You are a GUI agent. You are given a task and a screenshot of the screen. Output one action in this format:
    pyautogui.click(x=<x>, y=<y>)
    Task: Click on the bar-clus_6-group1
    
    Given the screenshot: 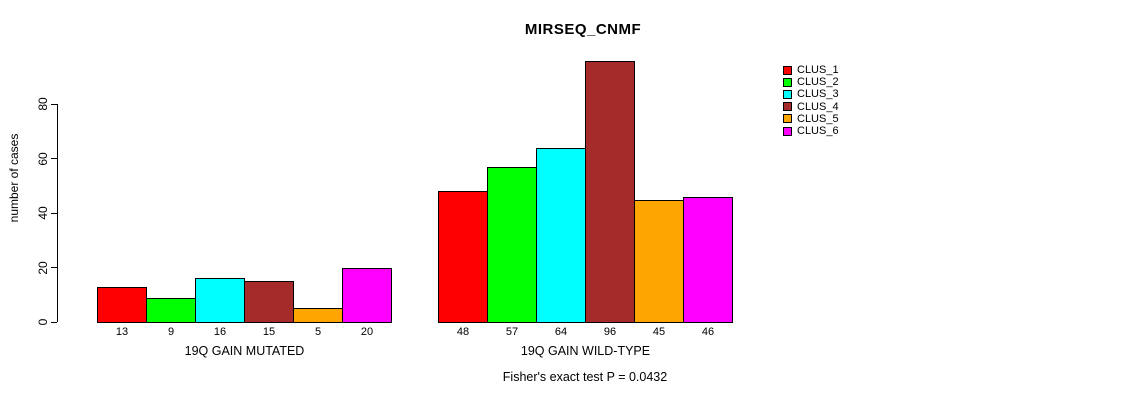 What is the action you would take?
    pyautogui.click(x=367, y=295)
    